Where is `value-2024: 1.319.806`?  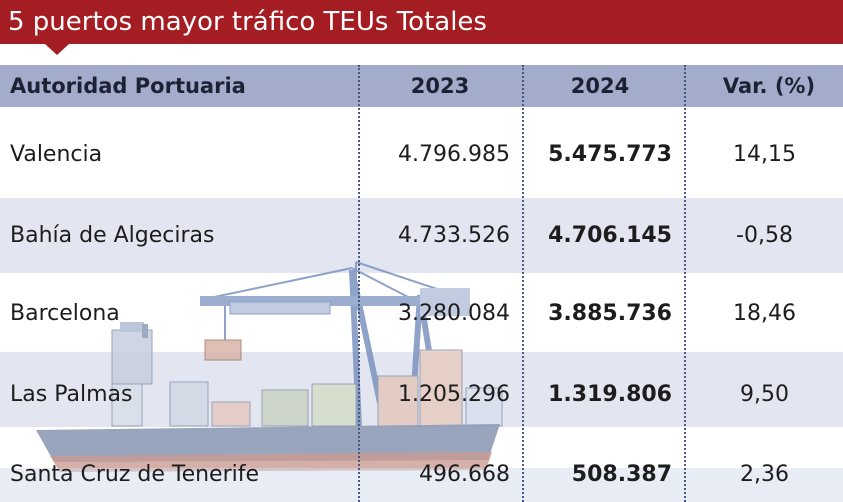
value-2024: 1.319.806 is located at coordinates (610, 394).